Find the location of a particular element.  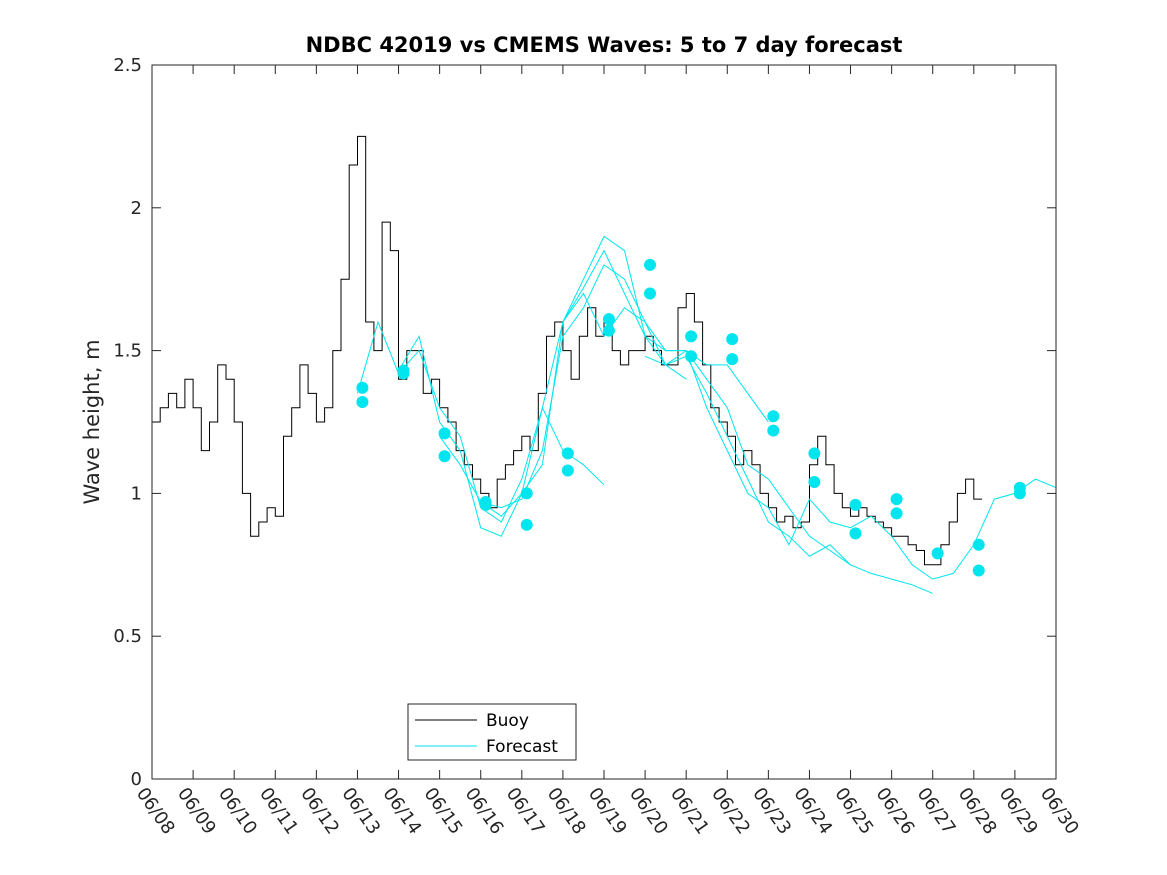

legend-forecast-label: Forecast is located at coordinates (522, 747).